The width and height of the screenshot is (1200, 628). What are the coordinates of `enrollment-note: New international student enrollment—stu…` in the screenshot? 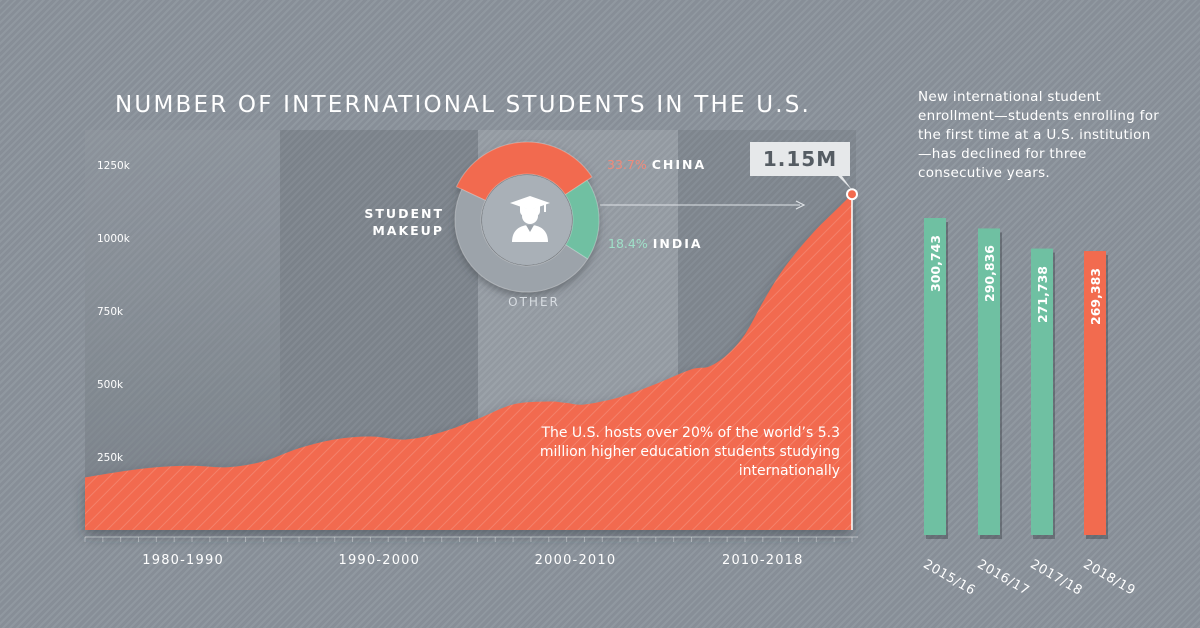 It's located at (1039, 135).